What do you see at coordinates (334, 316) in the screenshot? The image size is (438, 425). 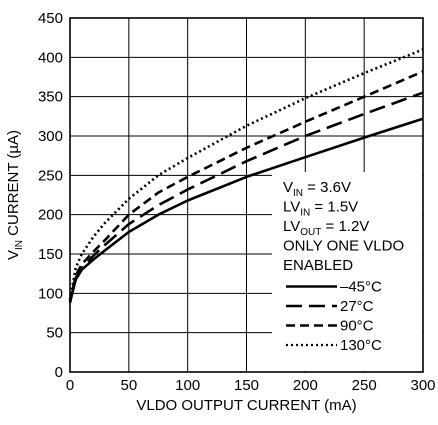 I see `legend: –45°C 27°C 90°C 130°C` at bounding box center [334, 316].